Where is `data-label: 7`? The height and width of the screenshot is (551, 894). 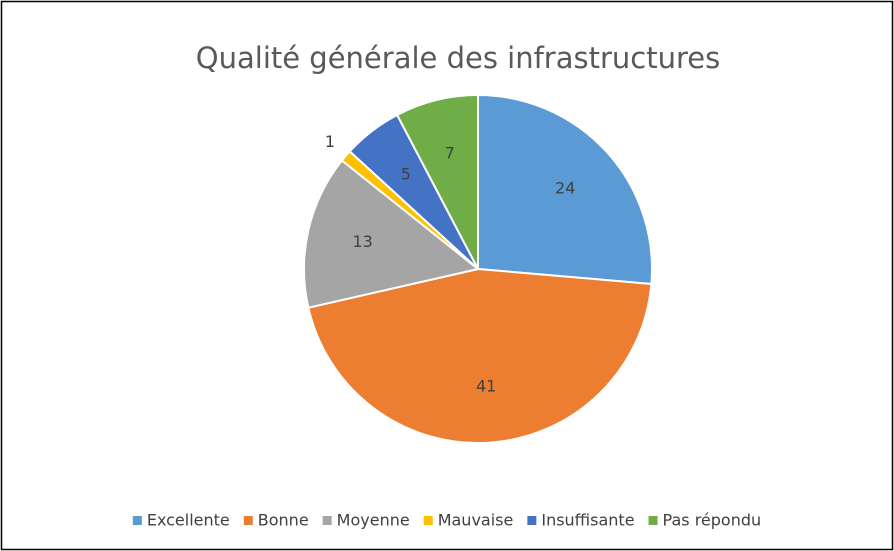
data-label: 7 is located at coordinates (450, 153).